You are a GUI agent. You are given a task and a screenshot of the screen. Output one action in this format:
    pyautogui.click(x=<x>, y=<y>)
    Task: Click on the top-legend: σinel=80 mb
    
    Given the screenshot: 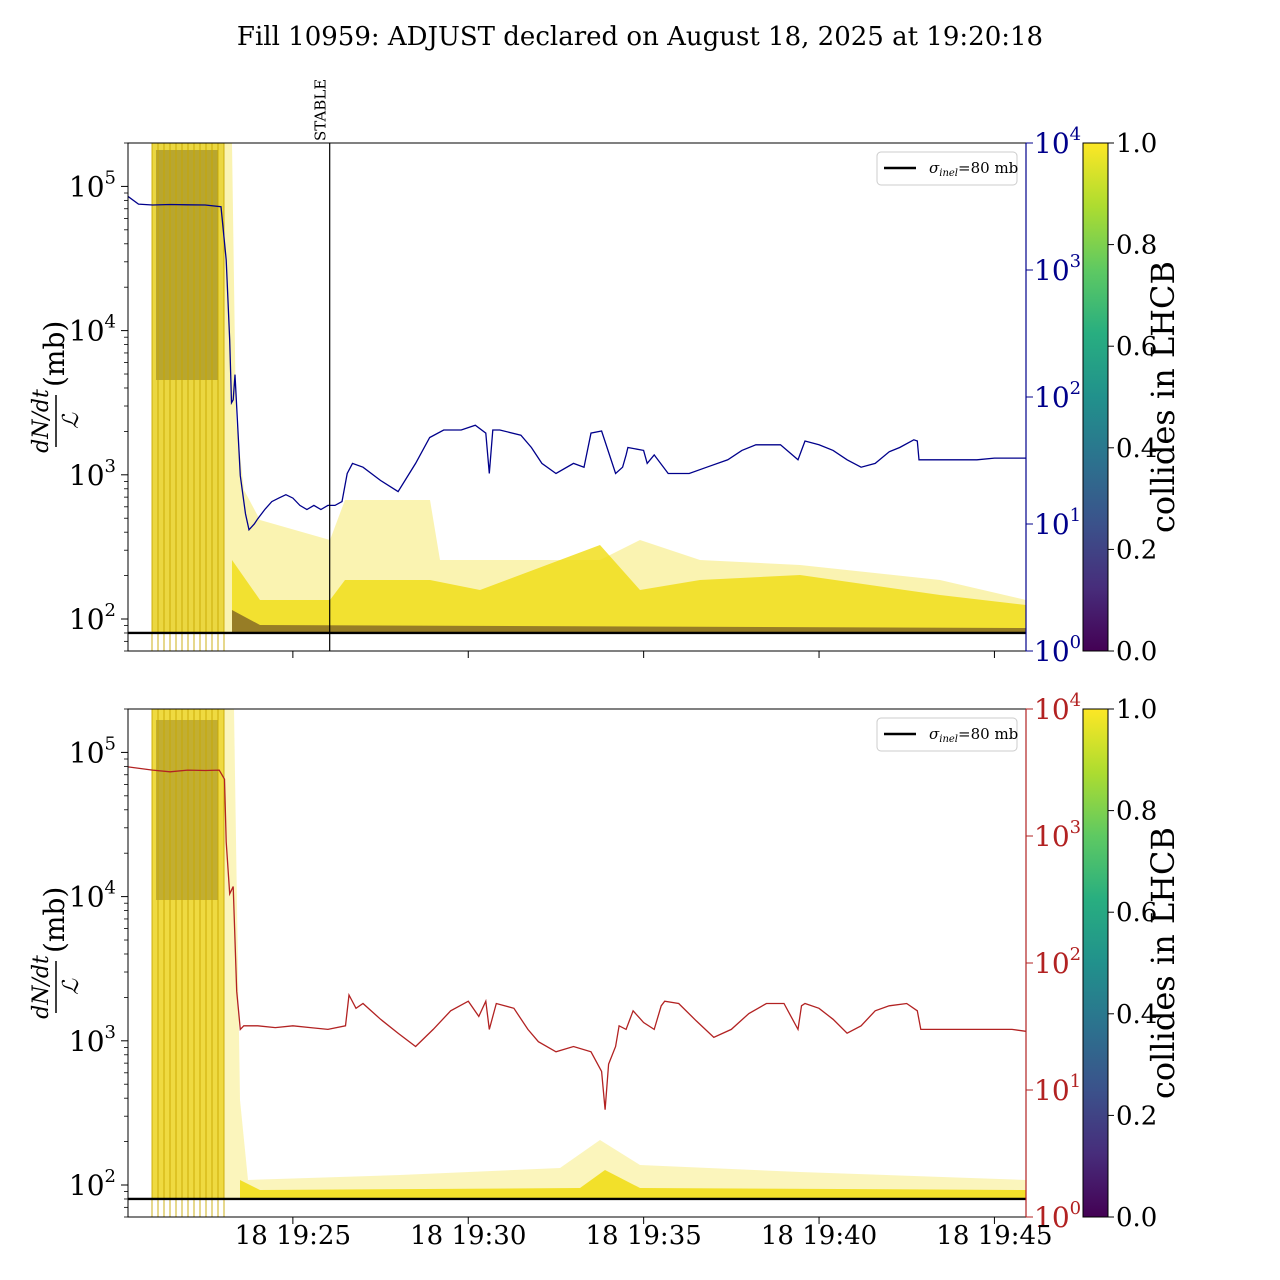 What is the action you would take?
    pyautogui.click(x=947, y=168)
    